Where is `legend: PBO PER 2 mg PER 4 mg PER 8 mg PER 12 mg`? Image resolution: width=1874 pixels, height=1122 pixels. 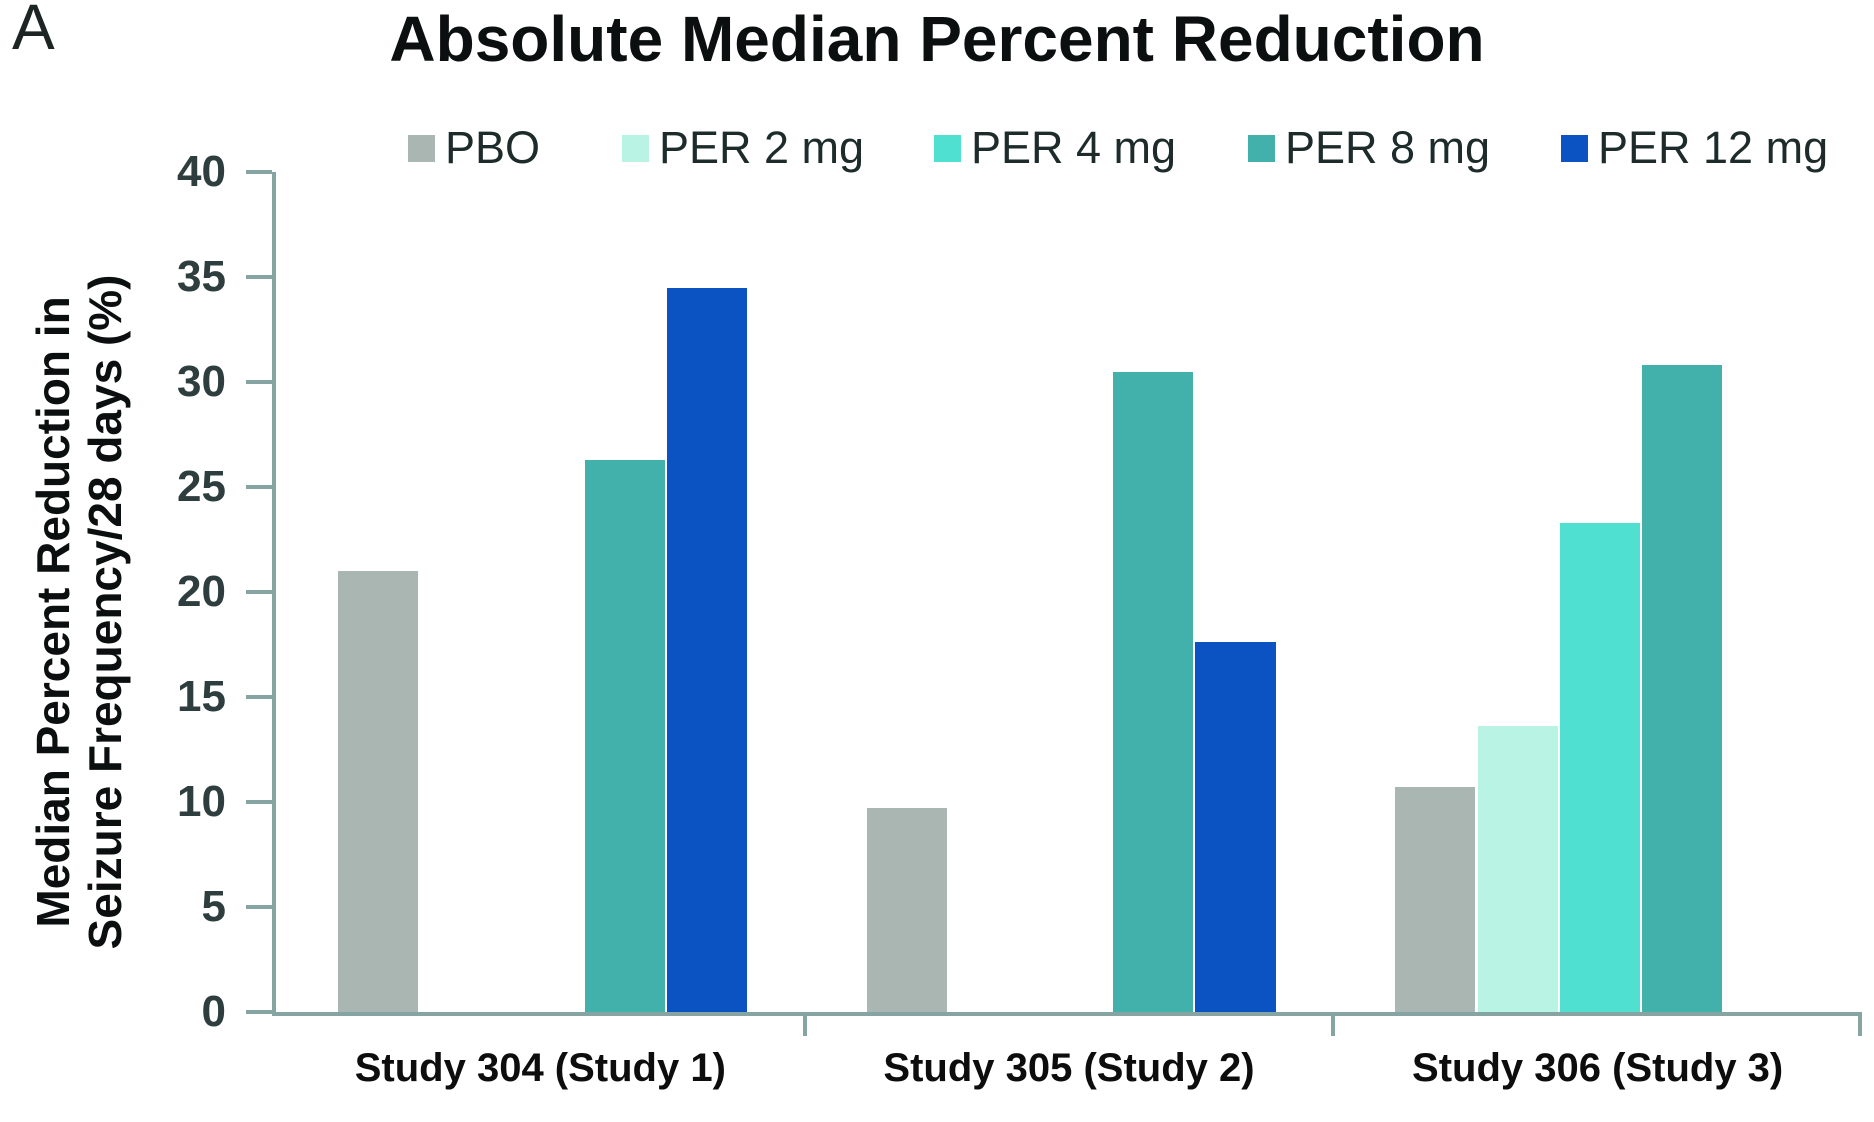 legend: PBO PER 2 mg PER 4 mg PER 8 mg PER 12 mg is located at coordinates (937, 148).